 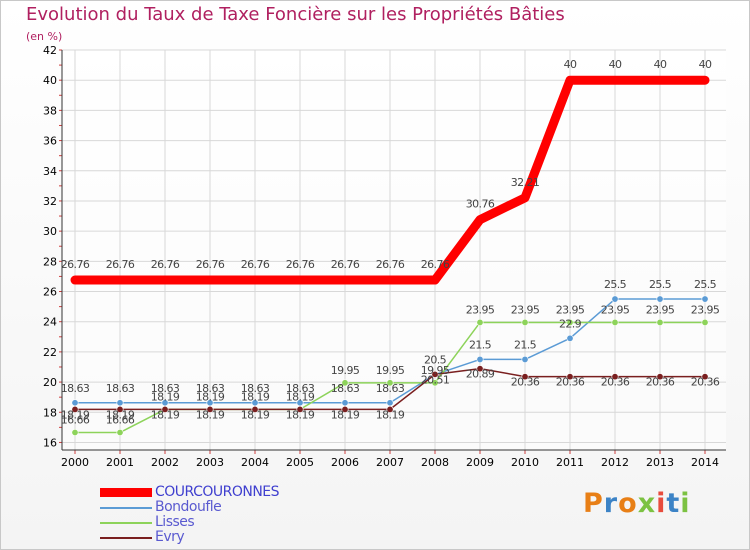 What do you see at coordinates (255, 462) in the screenshot?
I see `x-tick-label: 2004` at bounding box center [255, 462].